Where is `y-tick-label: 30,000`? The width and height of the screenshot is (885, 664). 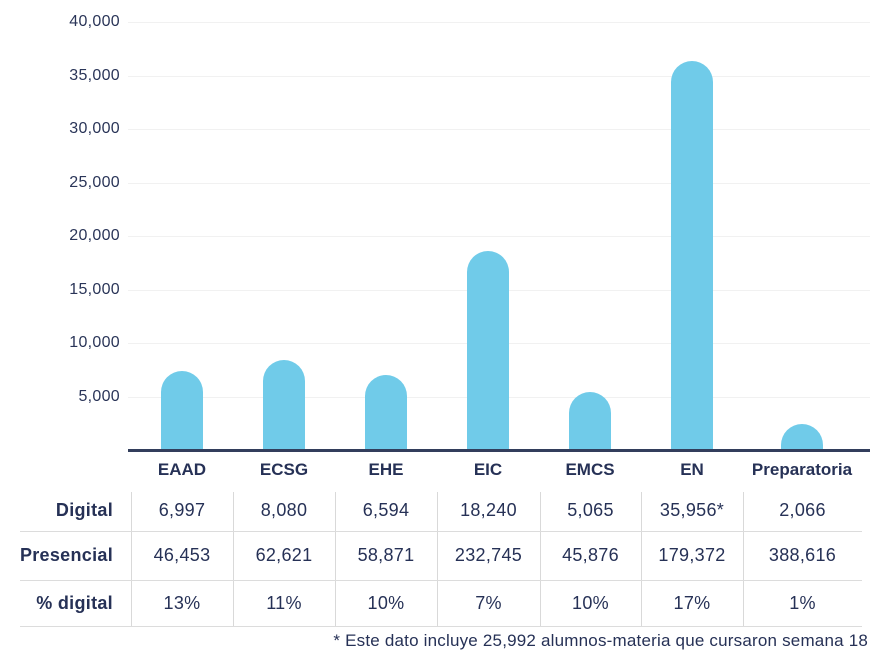
y-tick-label: 30,000 is located at coordinates (94, 128).